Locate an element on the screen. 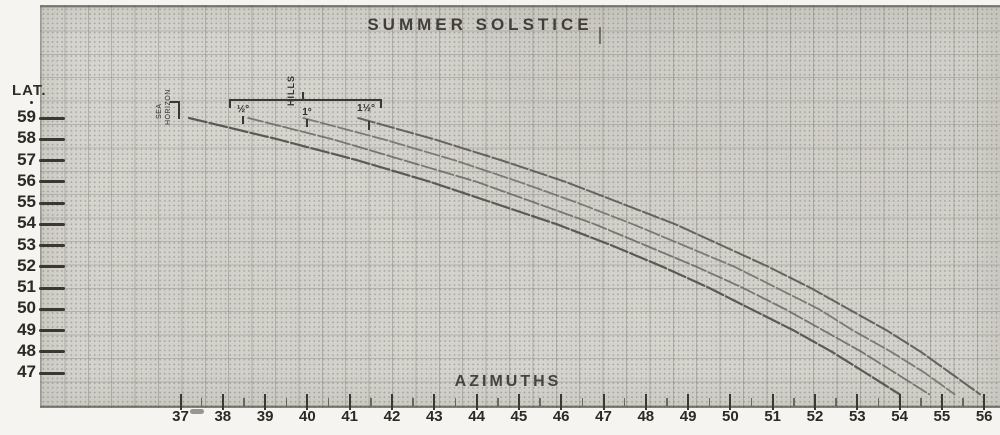 The height and width of the screenshot is (435, 1000). x-axis-title: AZIMUTHS is located at coordinates (508, 381).